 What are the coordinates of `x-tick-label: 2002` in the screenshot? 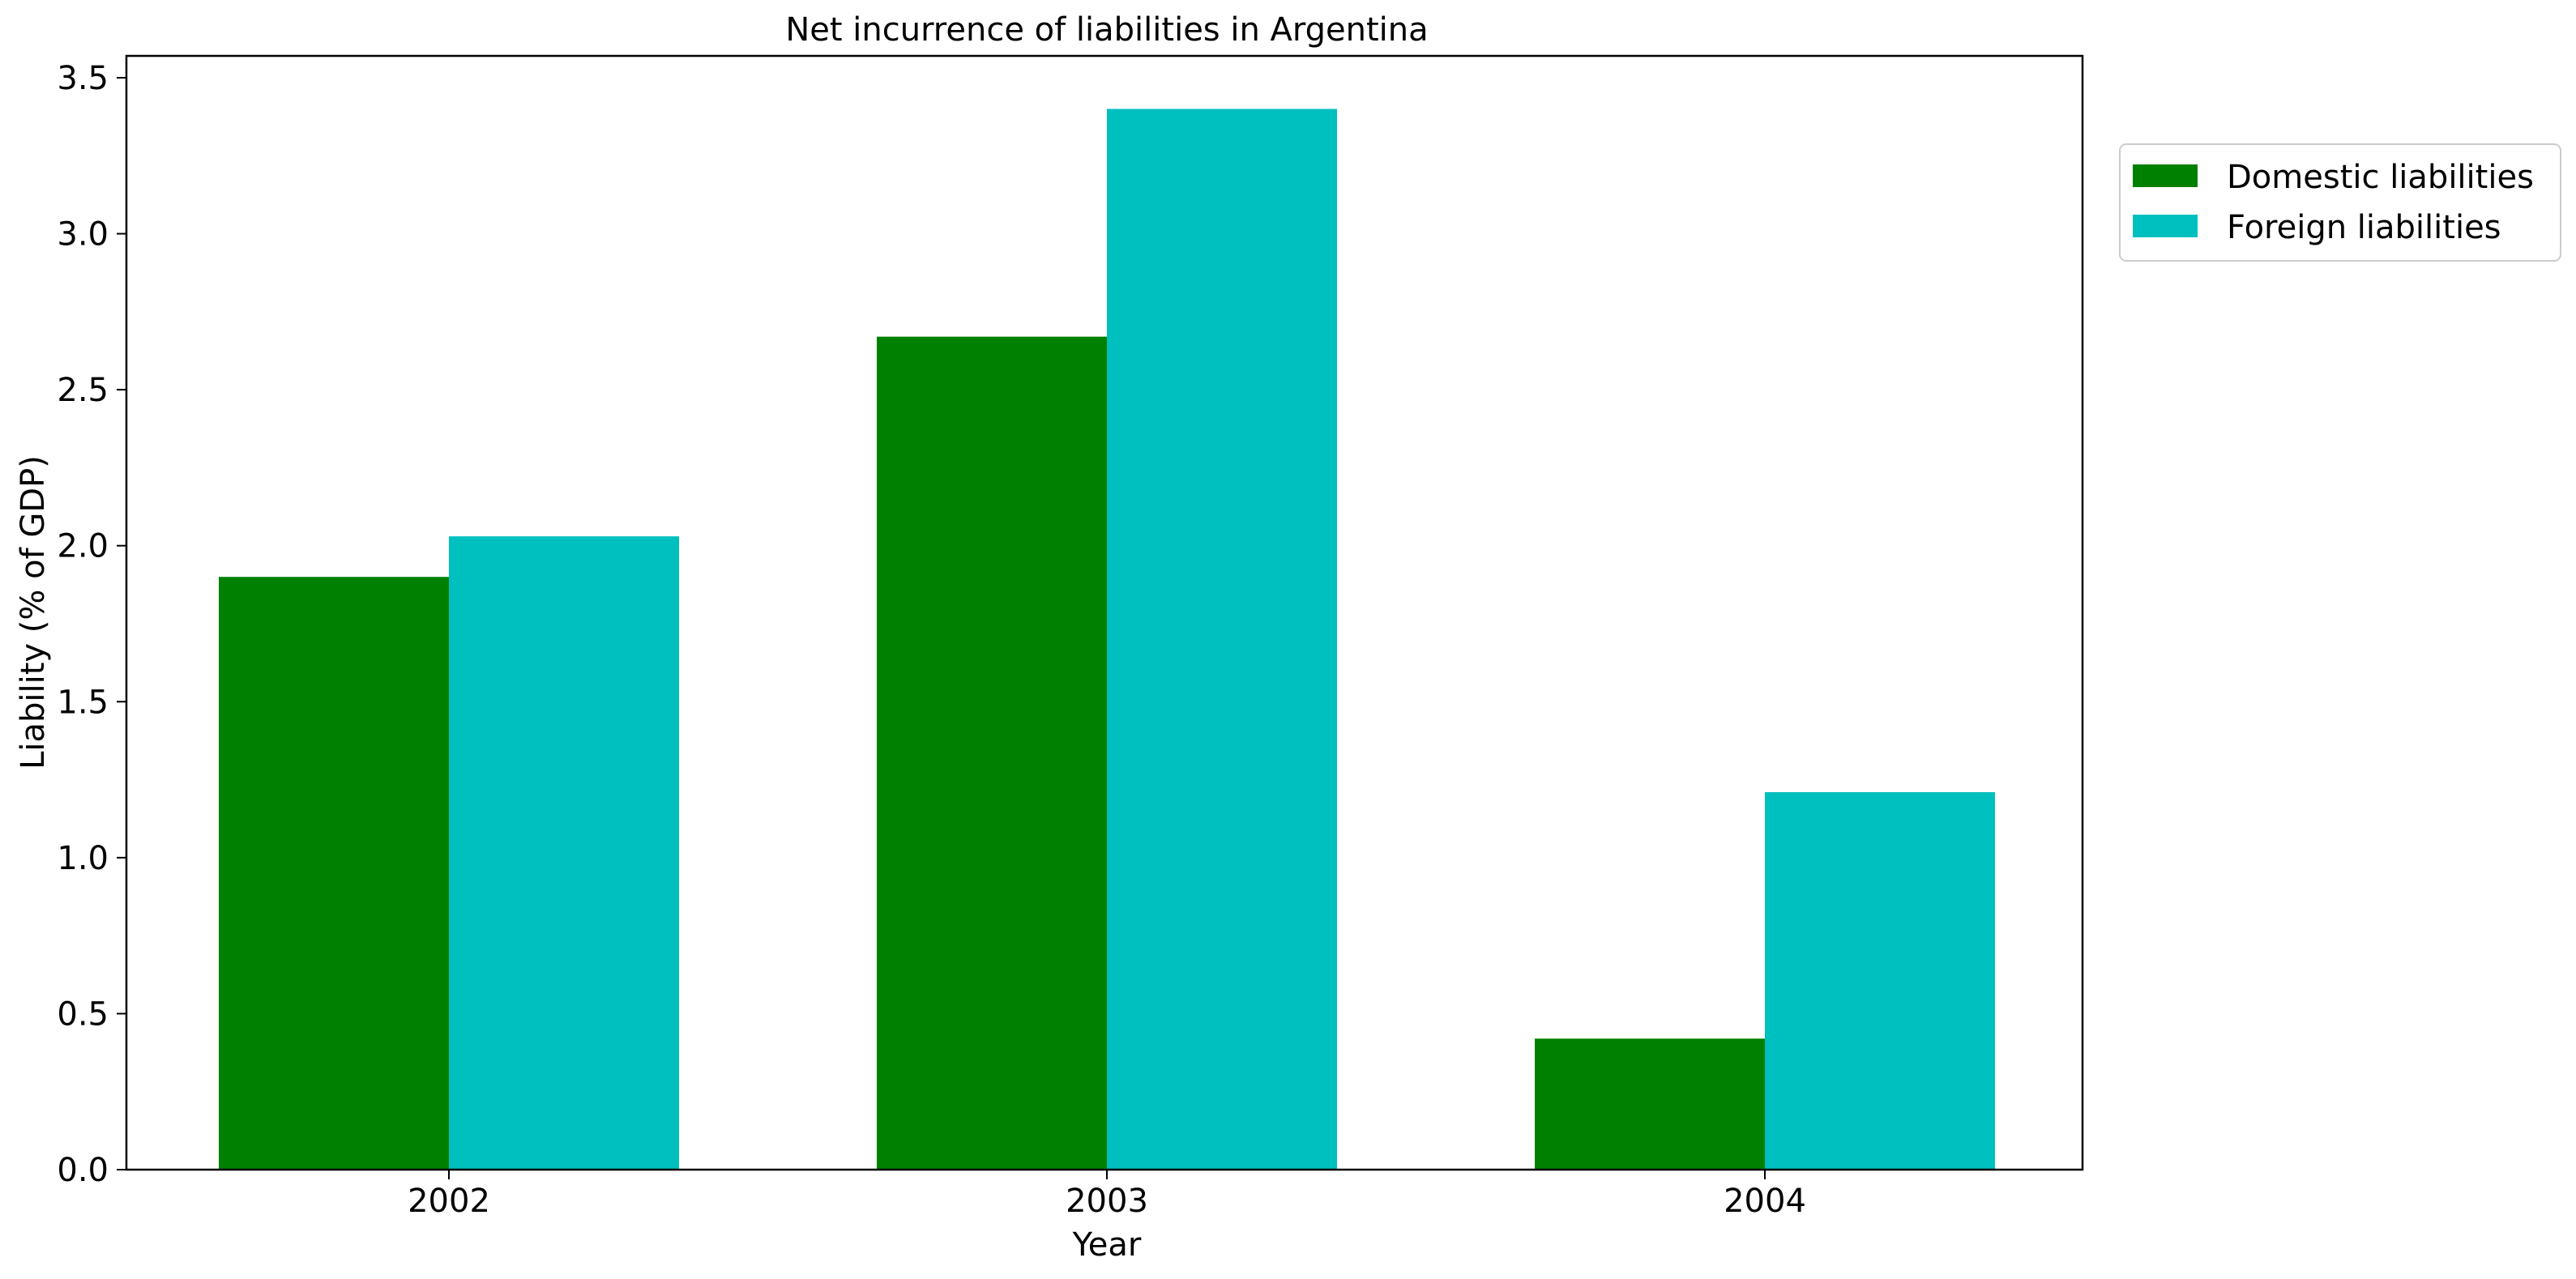 It's located at (449, 1201).